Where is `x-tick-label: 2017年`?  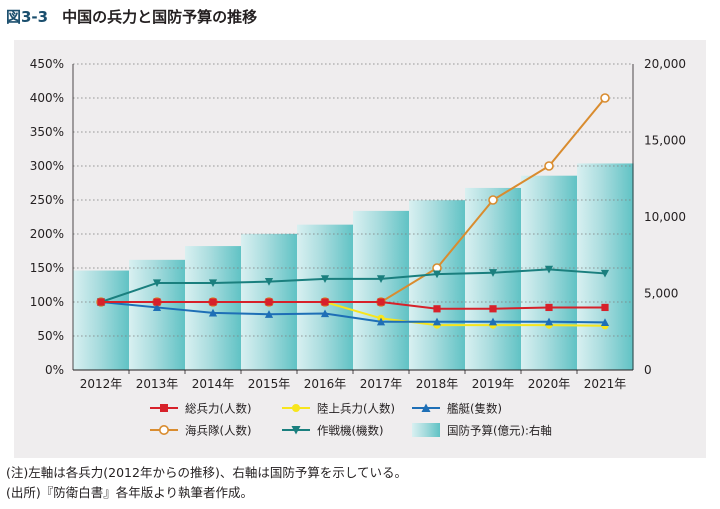
x-tick-label: 2017年 is located at coordinates (381, 384).